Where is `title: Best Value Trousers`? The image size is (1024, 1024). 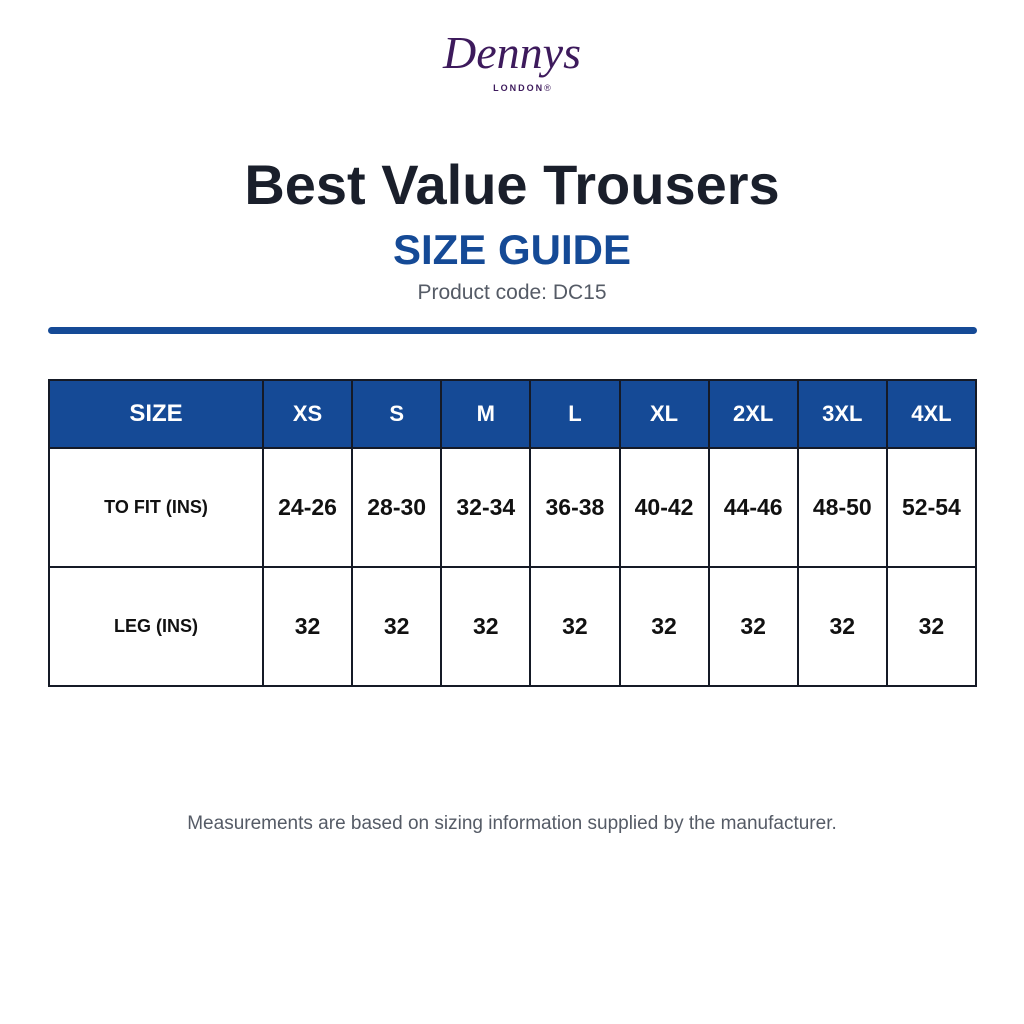
title: Best Value Trousers is located at coordinates (512, 184).